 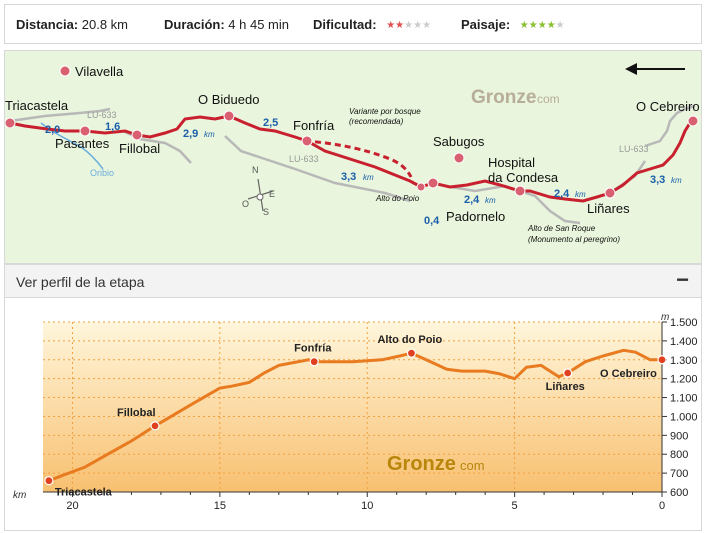 What do you see at coordinates (80, 282) in the screenshot?
I see `profile-header-title: Ver perfil de la etapa` at bounding box center [80, 282].